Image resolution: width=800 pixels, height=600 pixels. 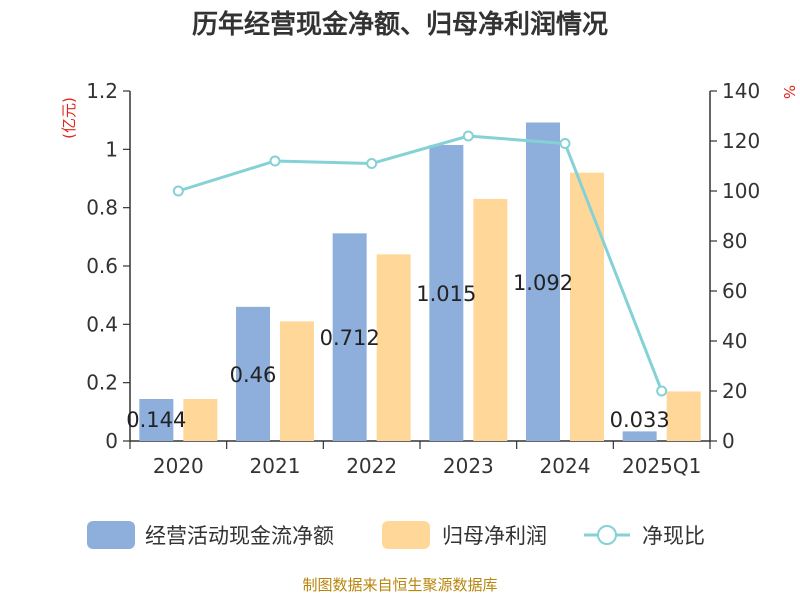 I want to click on y-right-tick-label: 20, so click(x=734, y=391).